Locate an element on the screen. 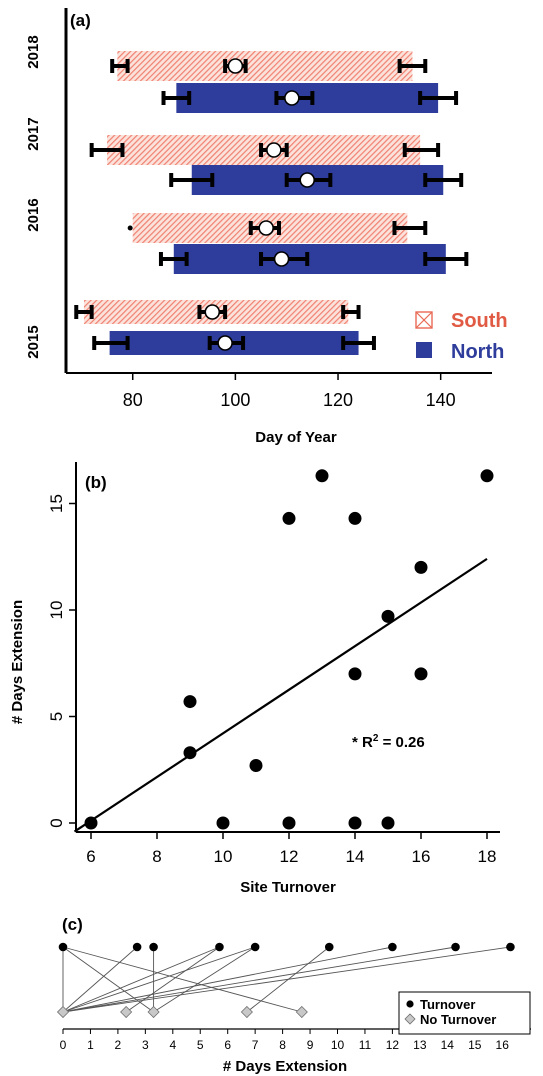 The height and width of the screenshot is (1076, 543). panel-c-x-tick-label: 0 is located at coordinates (63, 1045).